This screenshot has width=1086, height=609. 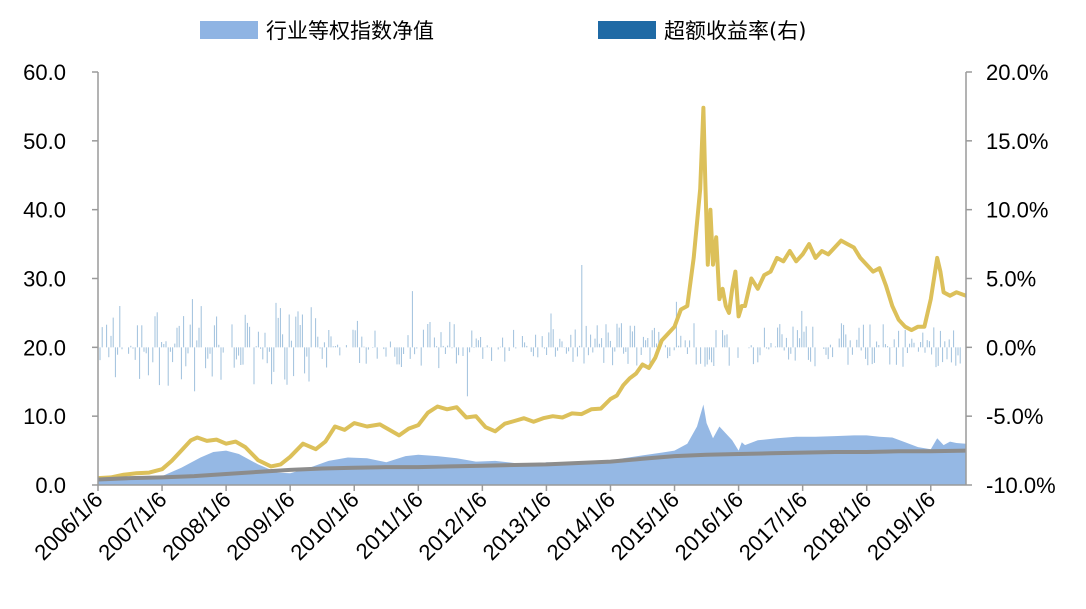 I want to click on right-tick-label: -10.0%, so click(x=1021, y=485).